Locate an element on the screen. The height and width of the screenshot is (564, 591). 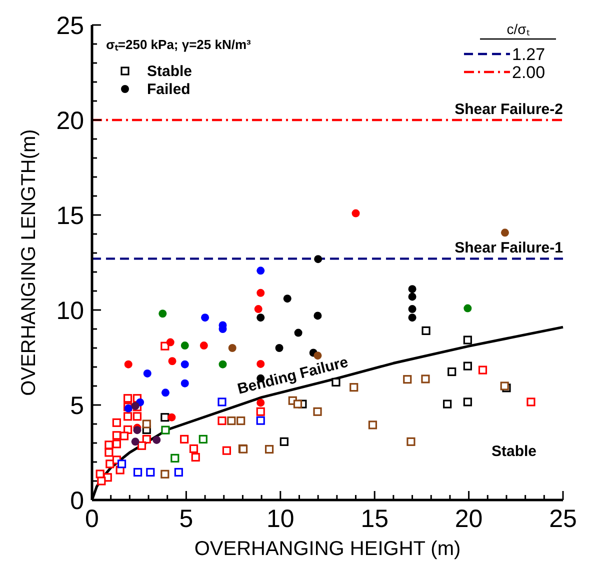
legend-title: c/σₜ is located at coordinates (518, 29).